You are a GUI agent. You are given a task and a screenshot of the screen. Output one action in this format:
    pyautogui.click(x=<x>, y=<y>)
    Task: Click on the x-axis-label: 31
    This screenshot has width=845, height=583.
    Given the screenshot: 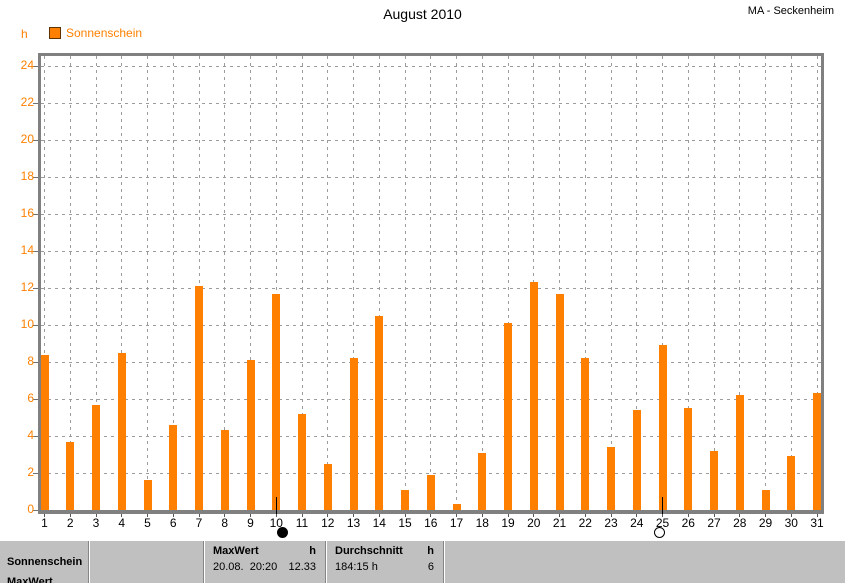 What is the action you would take?
    pyautogui.click(x=817, y=523)
    